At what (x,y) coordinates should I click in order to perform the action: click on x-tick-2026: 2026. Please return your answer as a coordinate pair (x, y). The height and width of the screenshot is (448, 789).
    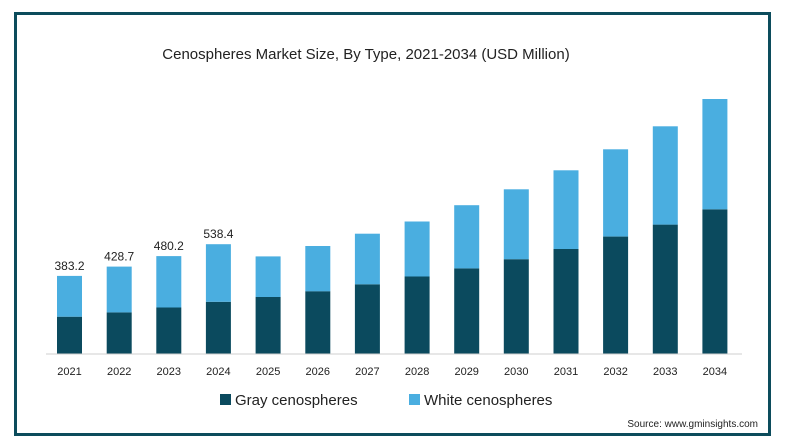
    Looking at the image, I should click on (318, 372).